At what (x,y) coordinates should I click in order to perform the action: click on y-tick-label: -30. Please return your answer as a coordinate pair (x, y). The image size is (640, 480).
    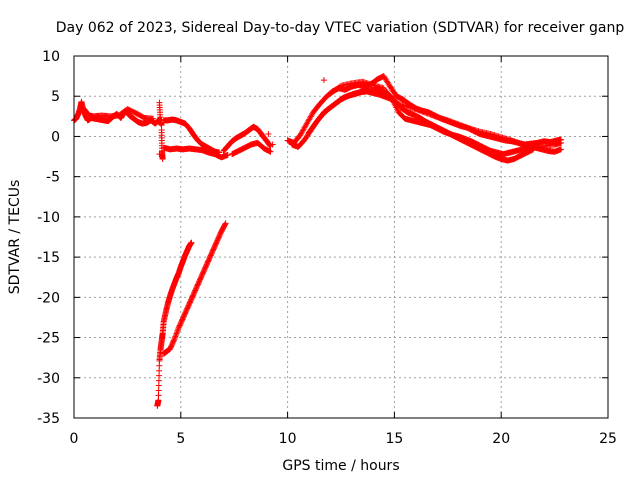
    Looking at the image, I should click on (48, 379).